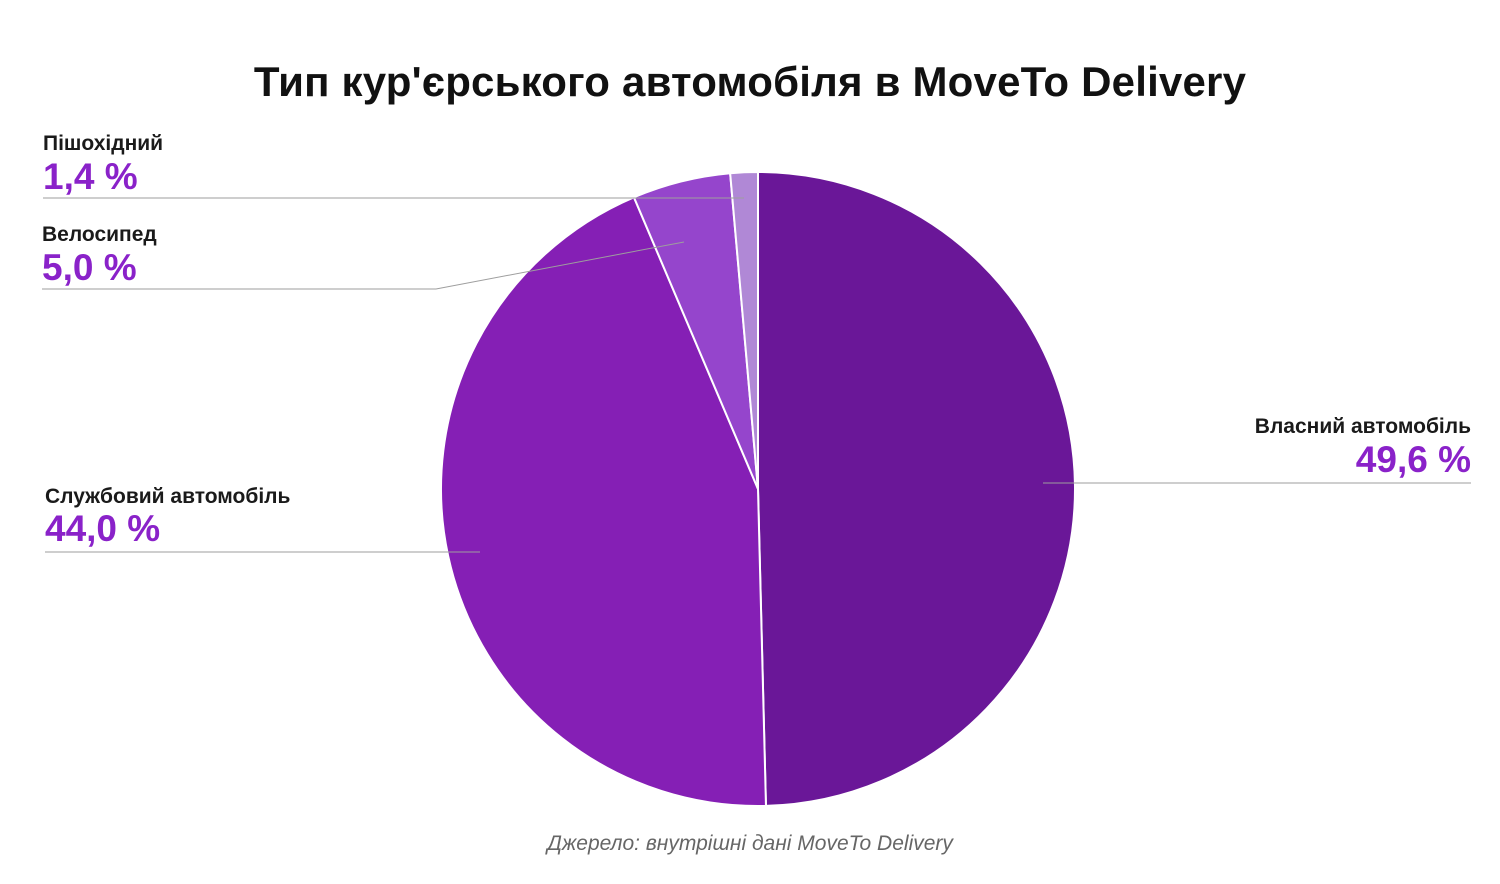 The width and height of the screenshot is (1500, 884). I want to click on slice-pishokhidnyi, so click(744, 330).